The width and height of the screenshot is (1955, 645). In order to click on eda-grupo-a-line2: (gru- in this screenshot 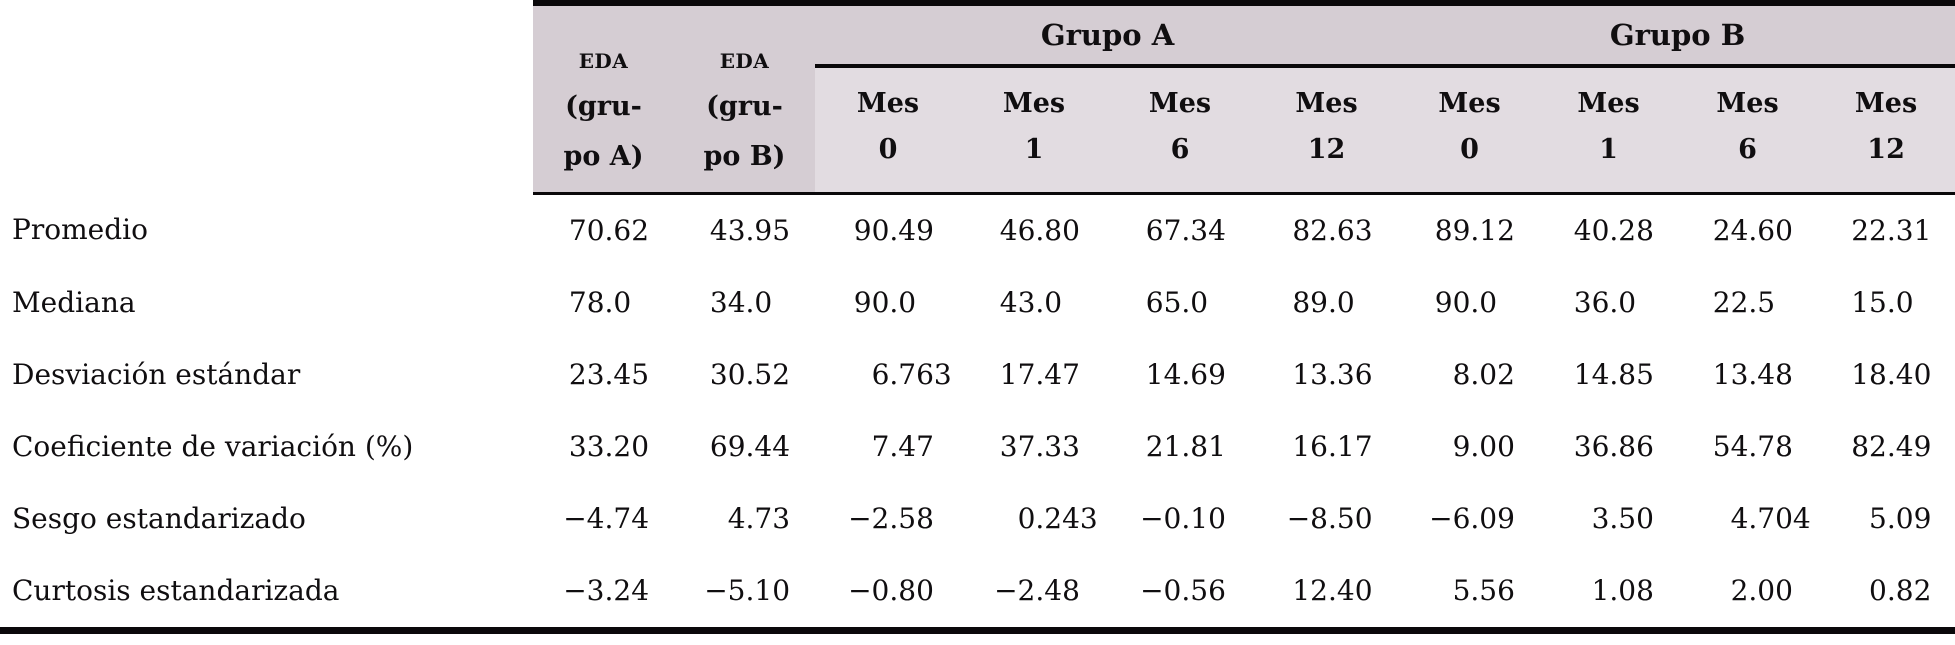, I will do `click(603, 106)`.